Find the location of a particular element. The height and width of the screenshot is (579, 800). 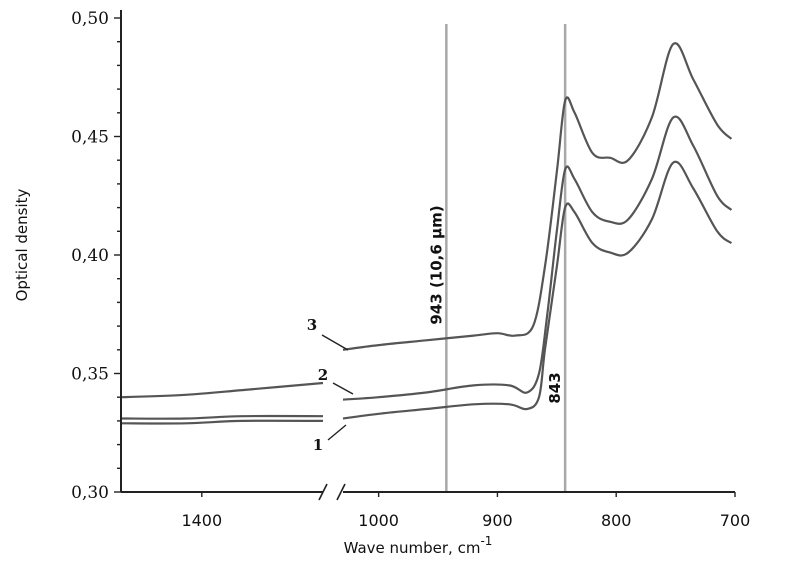

vertical-marker-lines is located at coordinates (506, 258).